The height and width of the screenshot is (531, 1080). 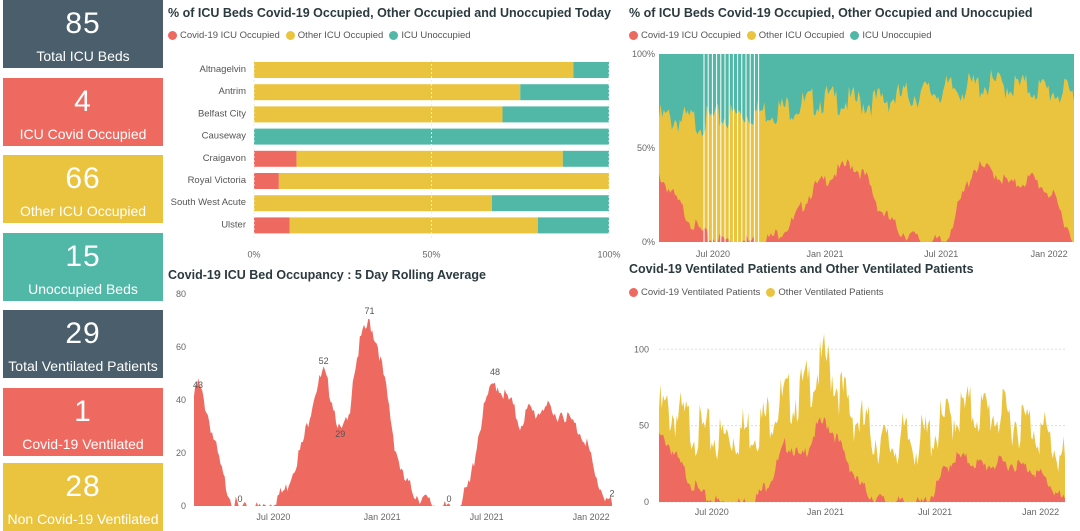 What do you see at coordinates (224, 158) in the screenshot?
I see `bar-category-label: Craigavon` at bounding box center [224, 158].